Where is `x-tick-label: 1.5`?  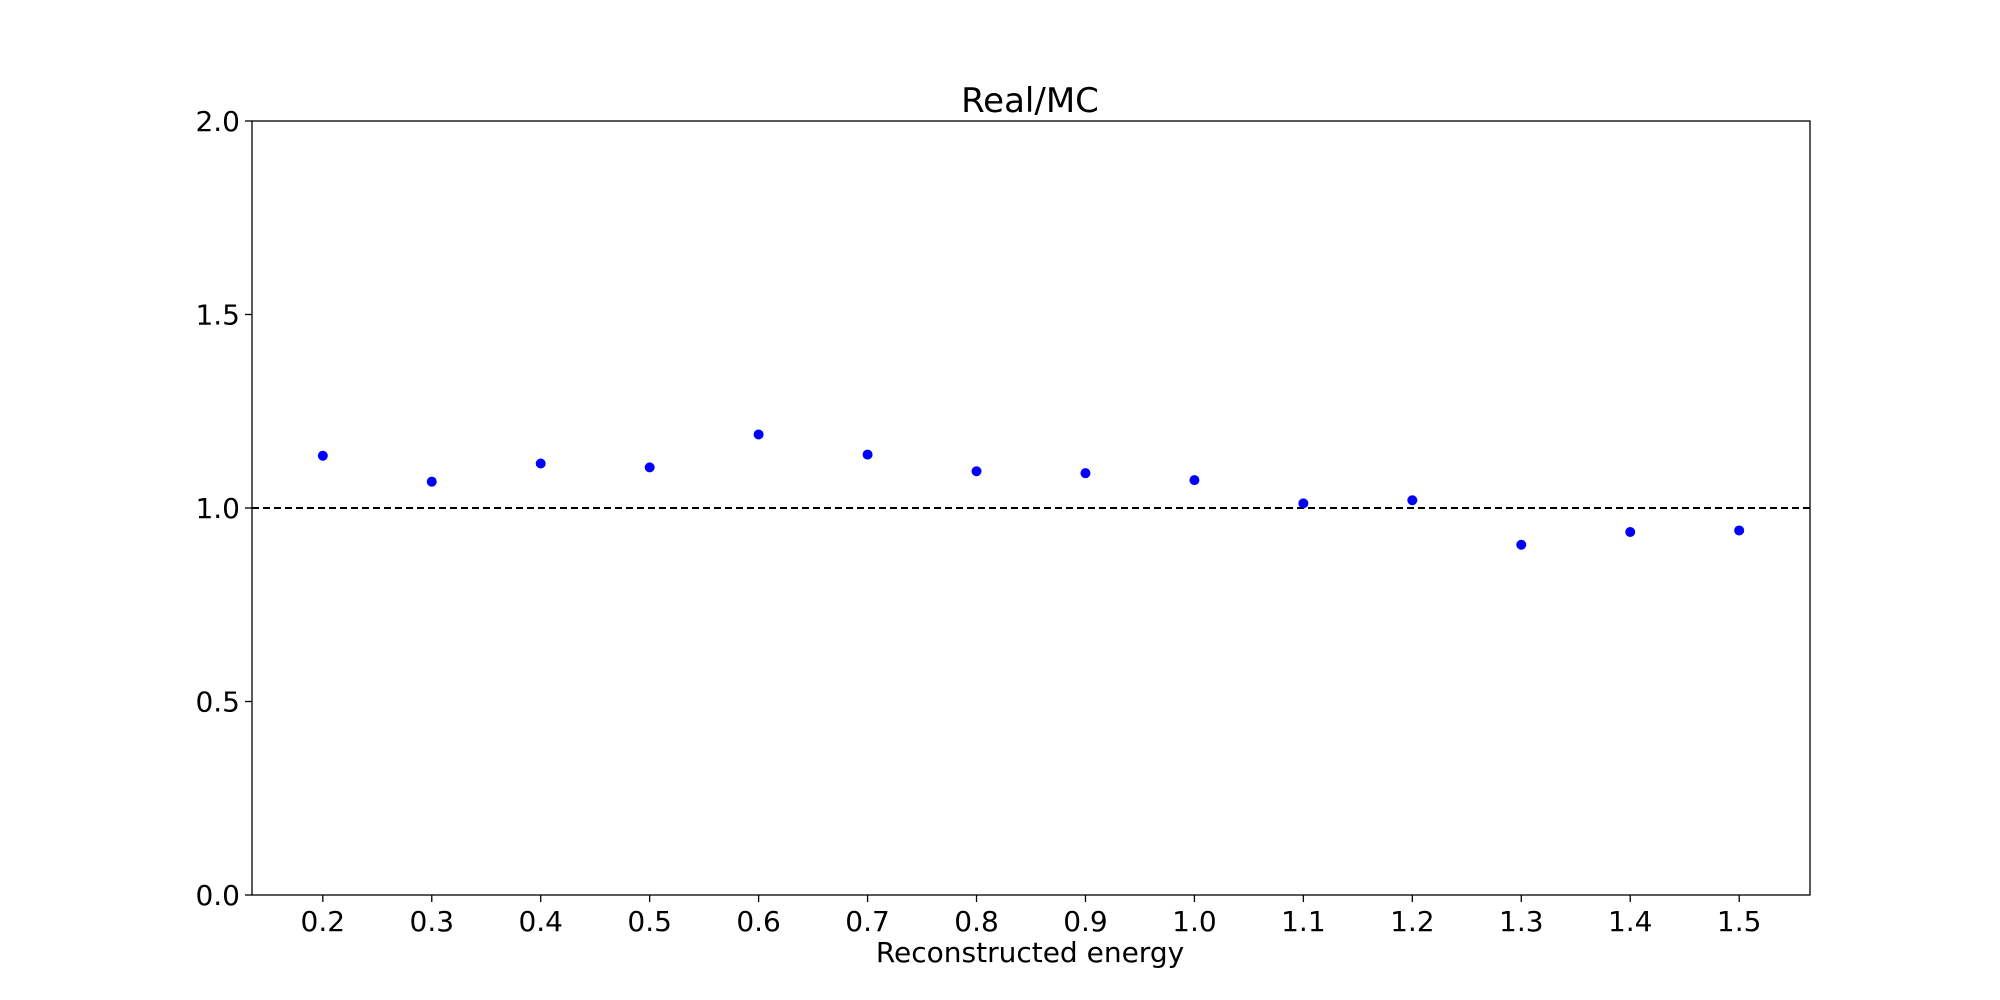
x-tick-label: 1.5 is located at coordinates (1739, 921).